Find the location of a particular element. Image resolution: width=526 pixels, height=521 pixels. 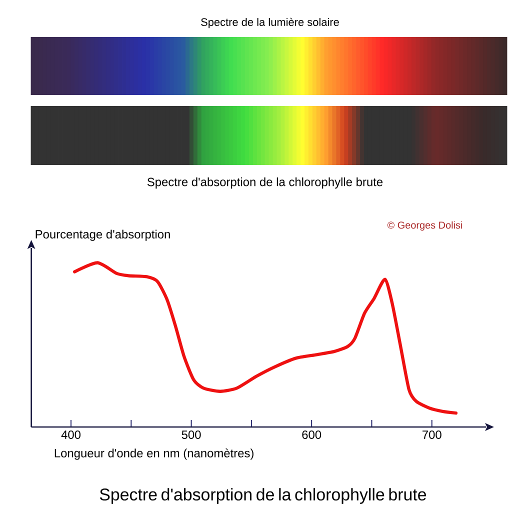

x-axis-title: Longueur d'onde en nm (nanomètres) is located at coordinates (154, 454).